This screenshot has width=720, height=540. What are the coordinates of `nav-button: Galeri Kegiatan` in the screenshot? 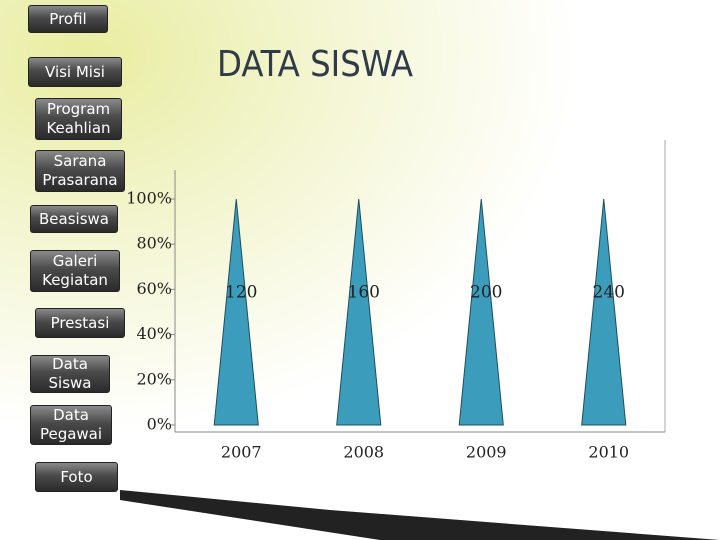 It's located at (75, 271).